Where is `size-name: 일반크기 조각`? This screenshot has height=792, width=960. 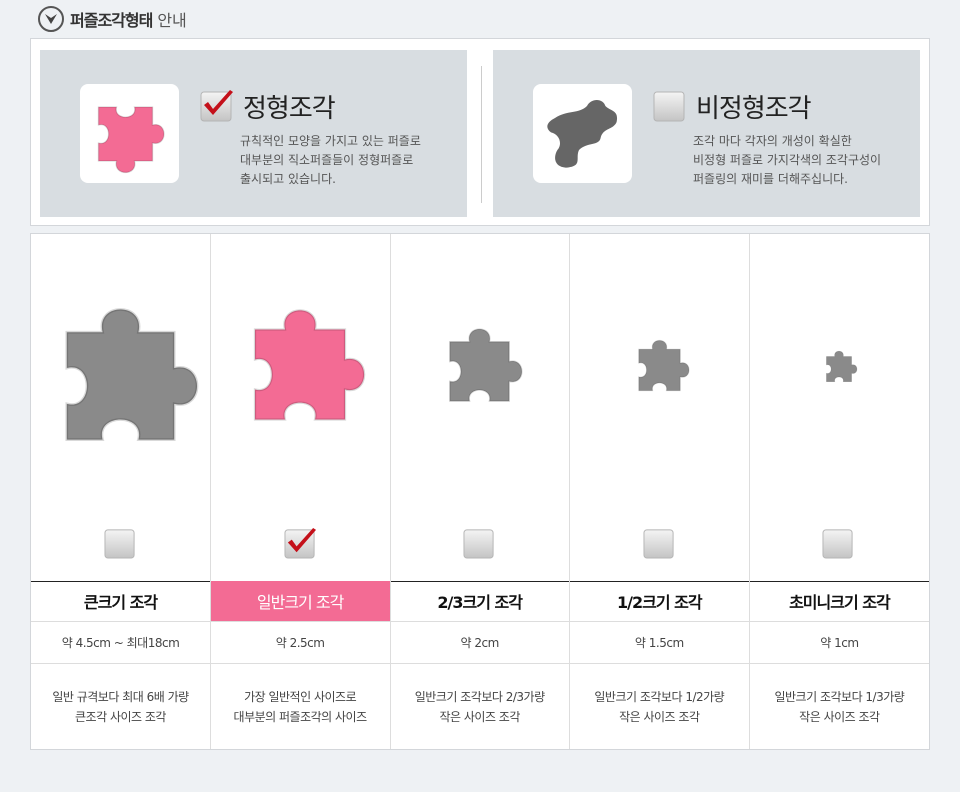 size-name: 일반크기 조각 is located at coordinates (300, 601).